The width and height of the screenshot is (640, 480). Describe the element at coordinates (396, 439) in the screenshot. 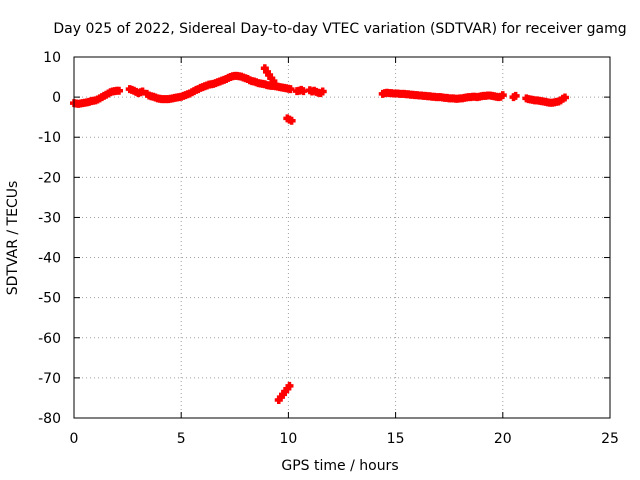

I see `x-tick-label: 15` at that location.